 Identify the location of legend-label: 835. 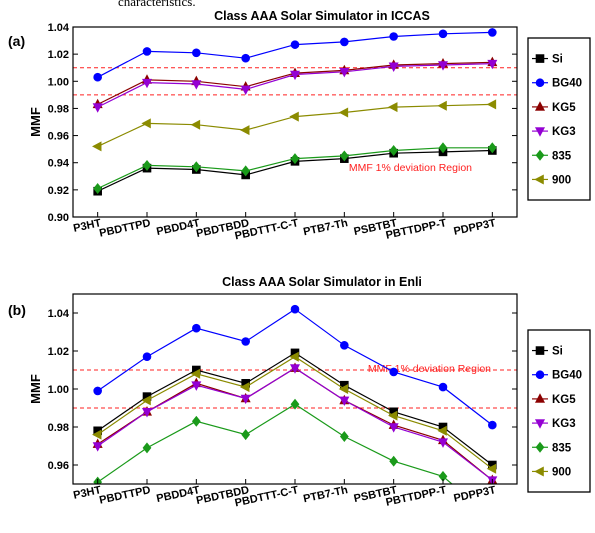
(562, 156).